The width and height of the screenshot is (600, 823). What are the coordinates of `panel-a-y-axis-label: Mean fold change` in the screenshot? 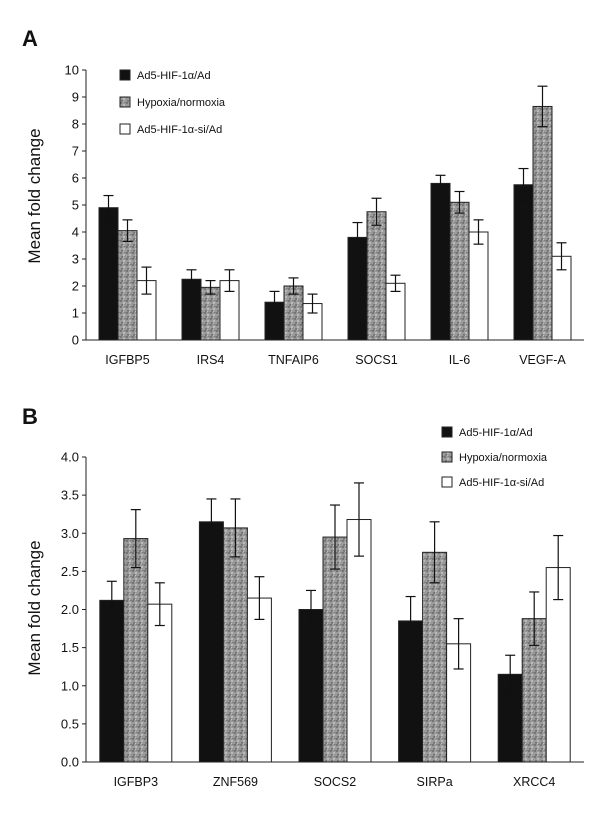 It's located at (34, 195).